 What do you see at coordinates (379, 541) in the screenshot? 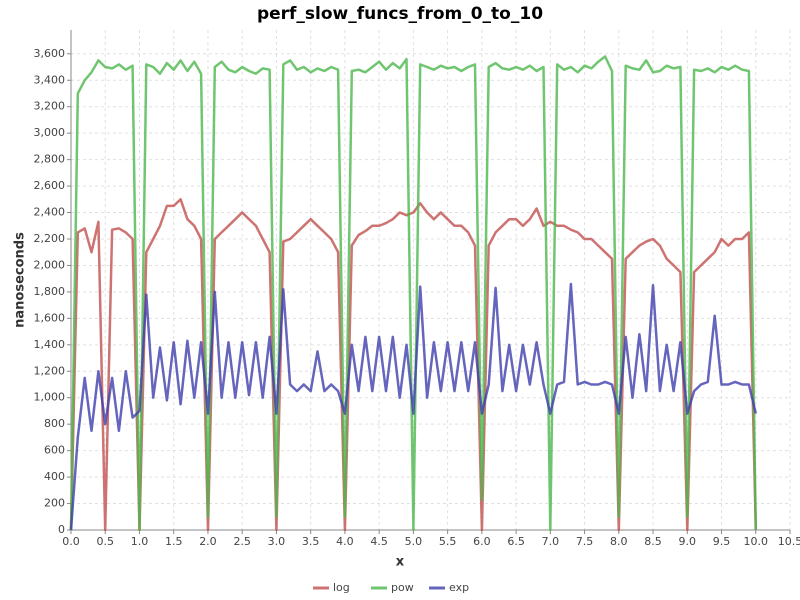
I see `x-tick-label: 4.5` at bounding box center [379, 541].